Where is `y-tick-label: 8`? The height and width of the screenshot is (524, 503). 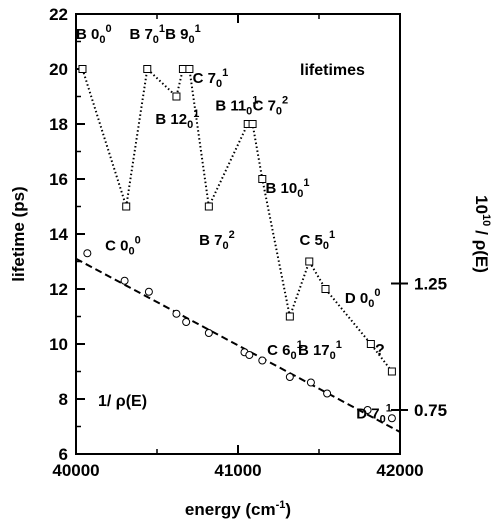 y-tick-label: 8 is located at coordinates (63, 399).